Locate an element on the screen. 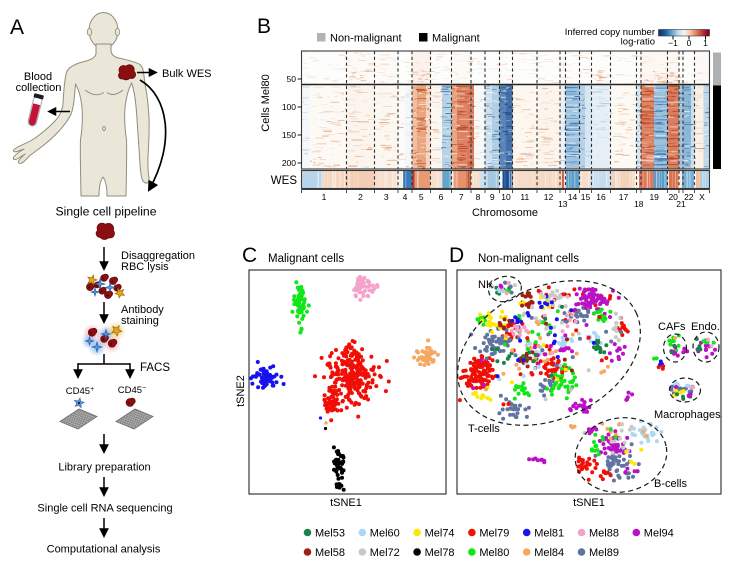  svg-text: C is located at coordinates (249, 255).